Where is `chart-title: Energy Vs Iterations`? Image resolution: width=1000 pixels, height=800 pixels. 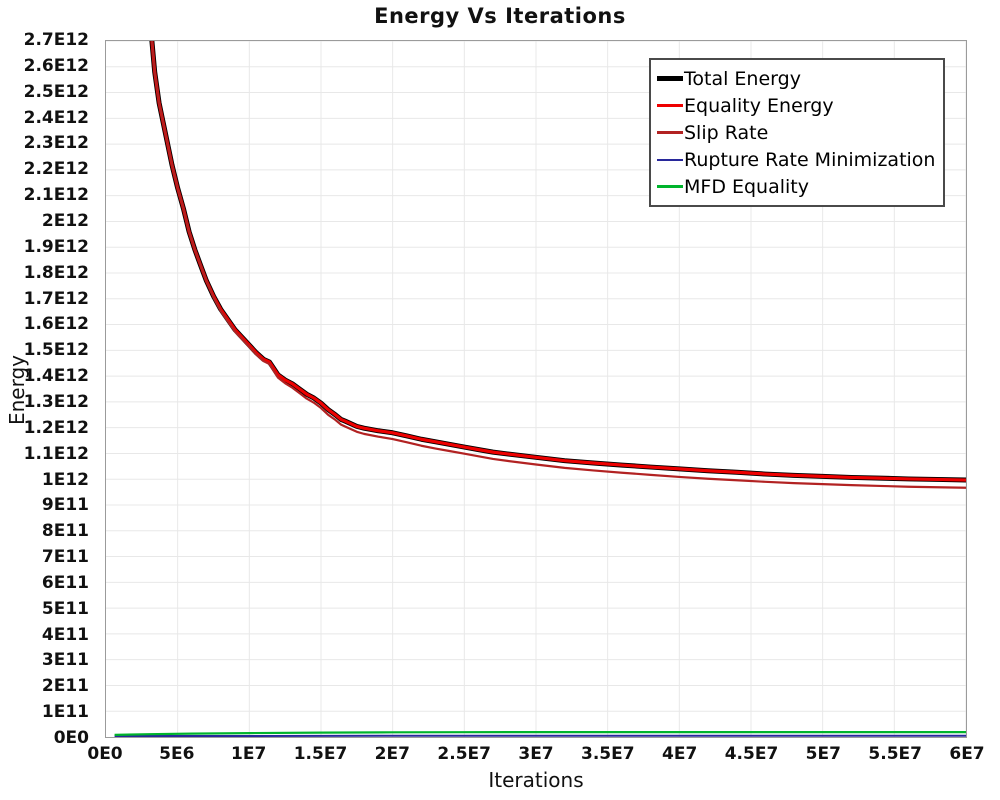
chart-title: Energy Vs Iterations is located at coordinates (500, 16).